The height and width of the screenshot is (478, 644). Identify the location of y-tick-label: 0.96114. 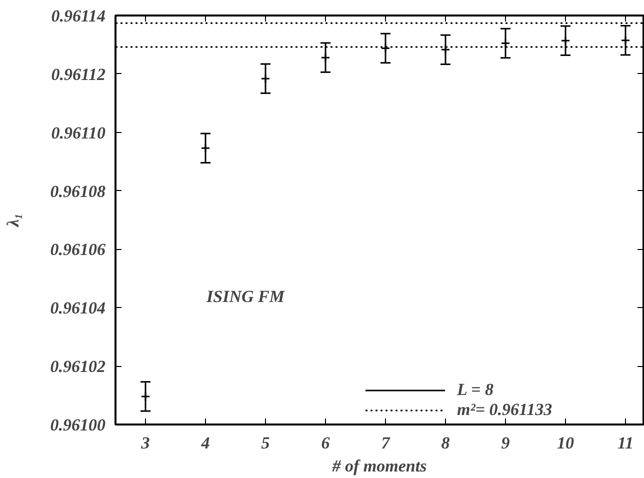
(78, 16).